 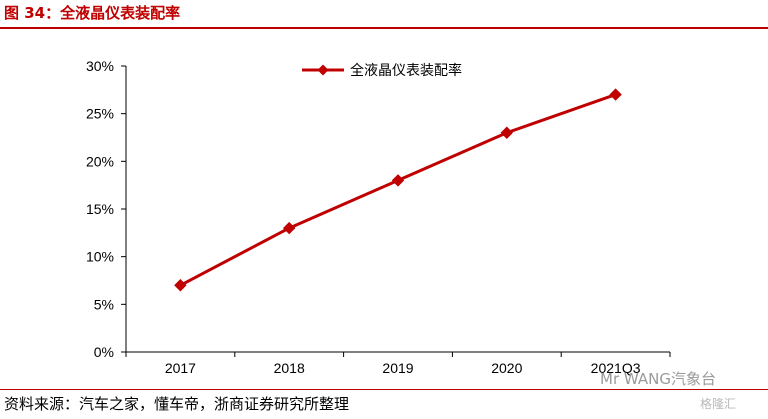 I want to click on y-tick-label: 20%, so click(x=100, y=161).